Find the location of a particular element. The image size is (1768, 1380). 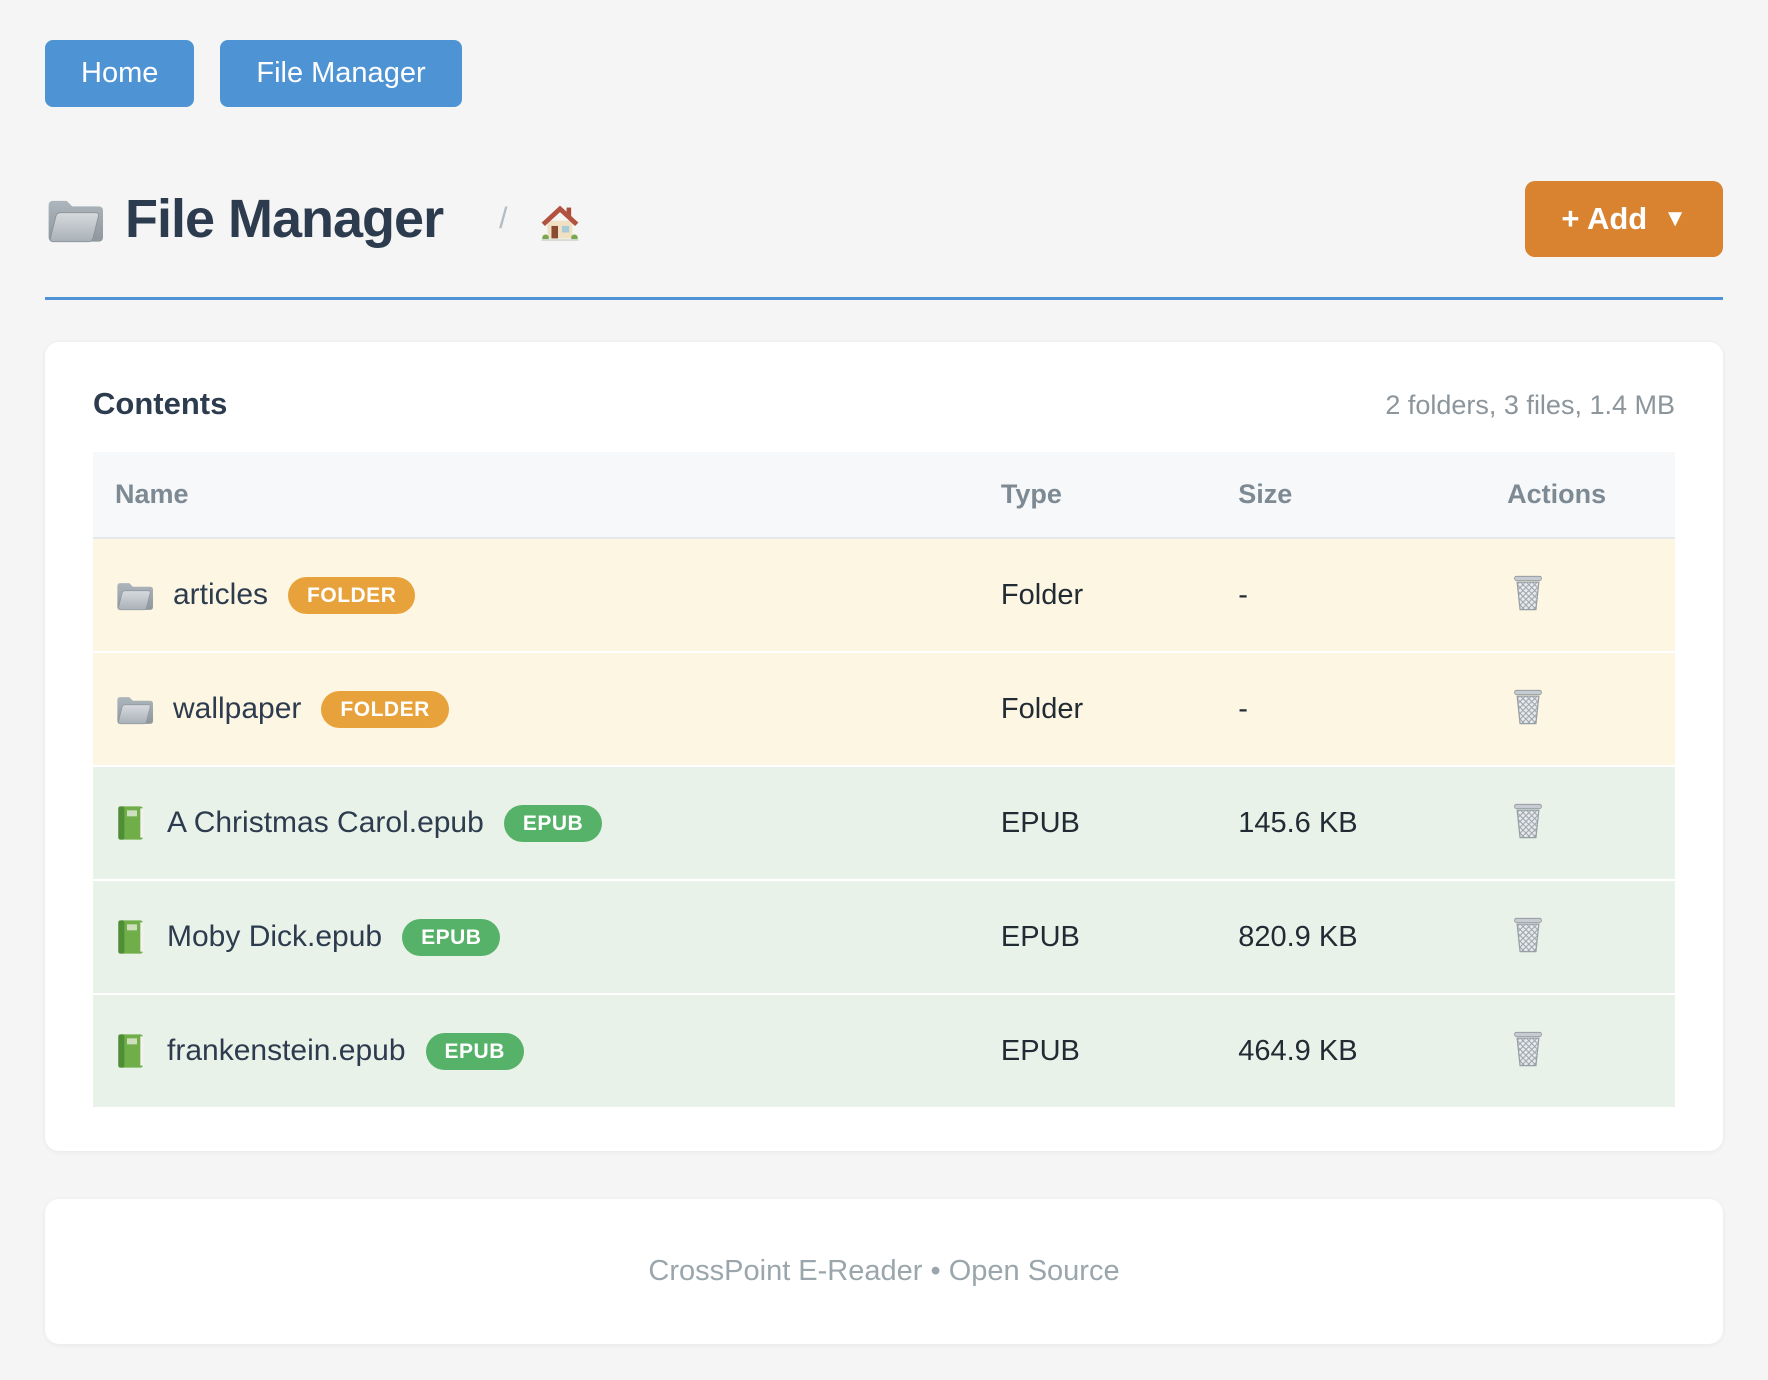

top-nav: Home File Manager is located at coordinates (884, 73).